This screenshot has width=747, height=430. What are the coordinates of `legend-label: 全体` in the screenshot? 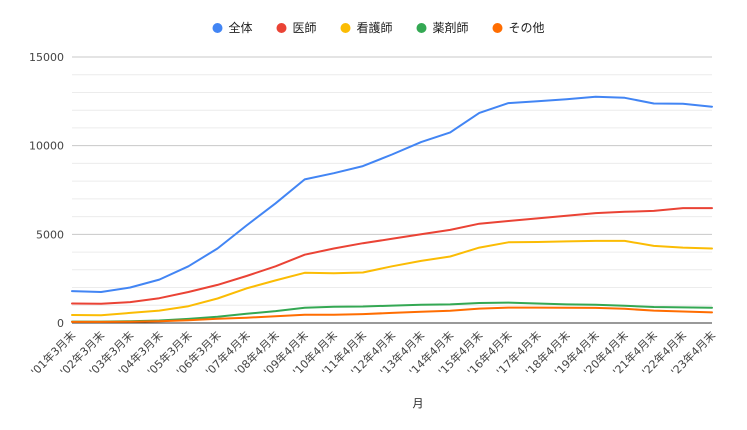 It's located at (241, 27).